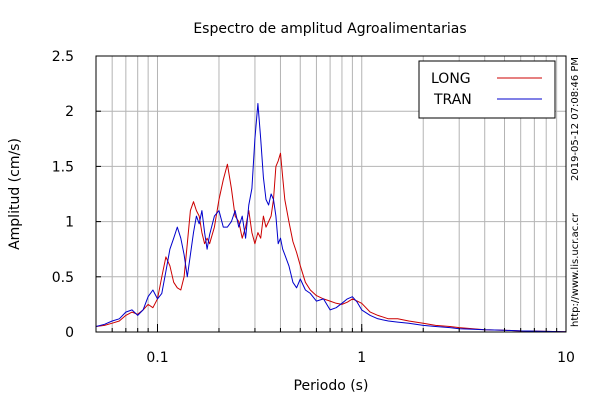 The width and height of the screenshot is (600, 400). What do you see at coordinates (451, 79) in the screenshot?
I see `legend-label-long: LONG` at bounding box center [451, 79].